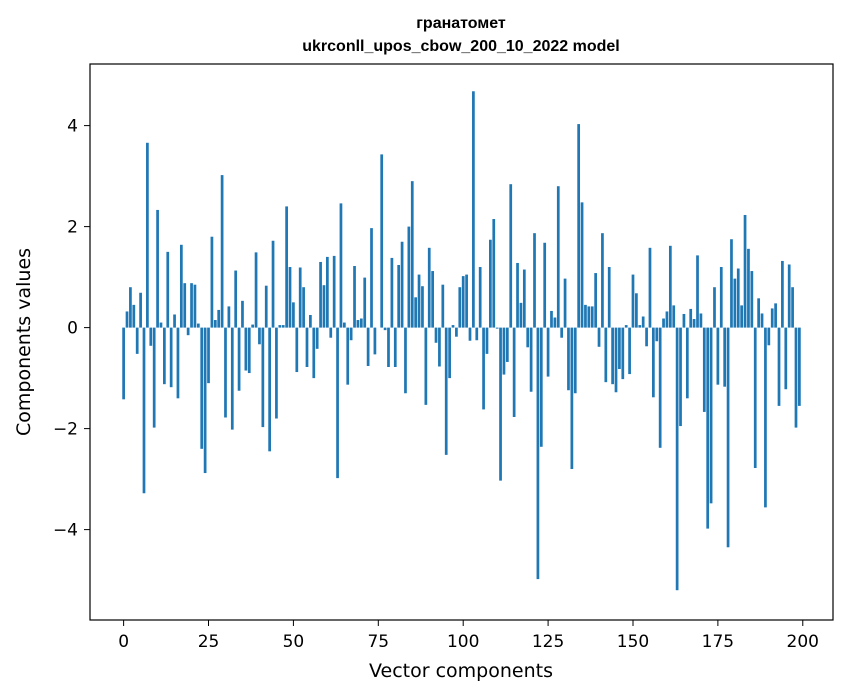 This screenshot has width=847, height=696. I want to click on x-tick-label: 175, so click(718, 642).